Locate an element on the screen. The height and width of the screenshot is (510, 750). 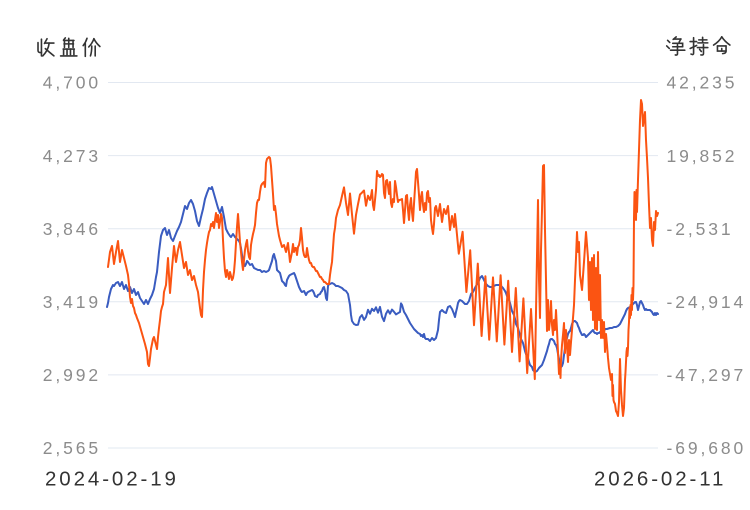
svg-text: 4,700 is located at coordinates (72, 83).